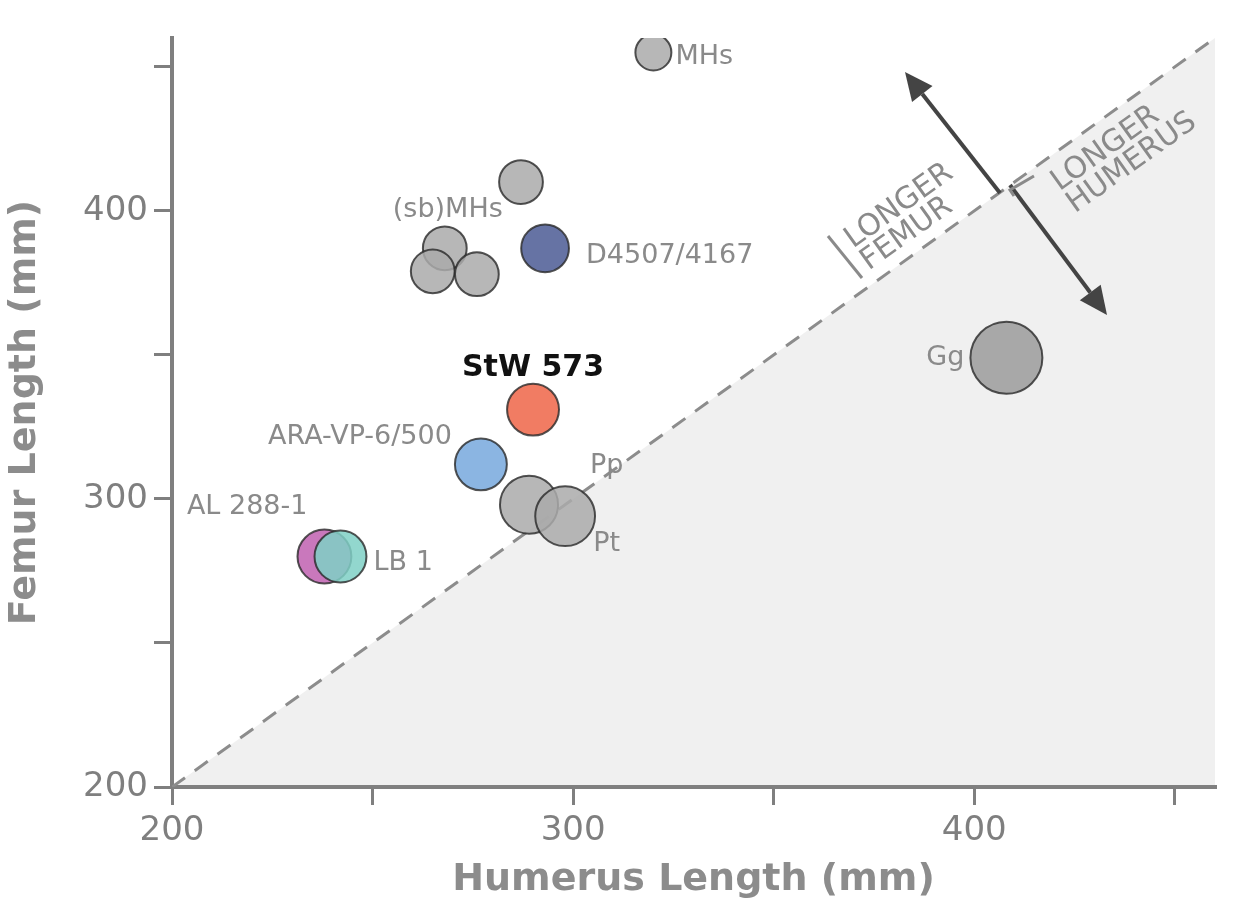 This screenshot has height=907, width=1253. What do you see at coordinates (360, 435) in the screenshot?
I see `annotation: ARA-VP-6/500` at bounding box center [360, 435].